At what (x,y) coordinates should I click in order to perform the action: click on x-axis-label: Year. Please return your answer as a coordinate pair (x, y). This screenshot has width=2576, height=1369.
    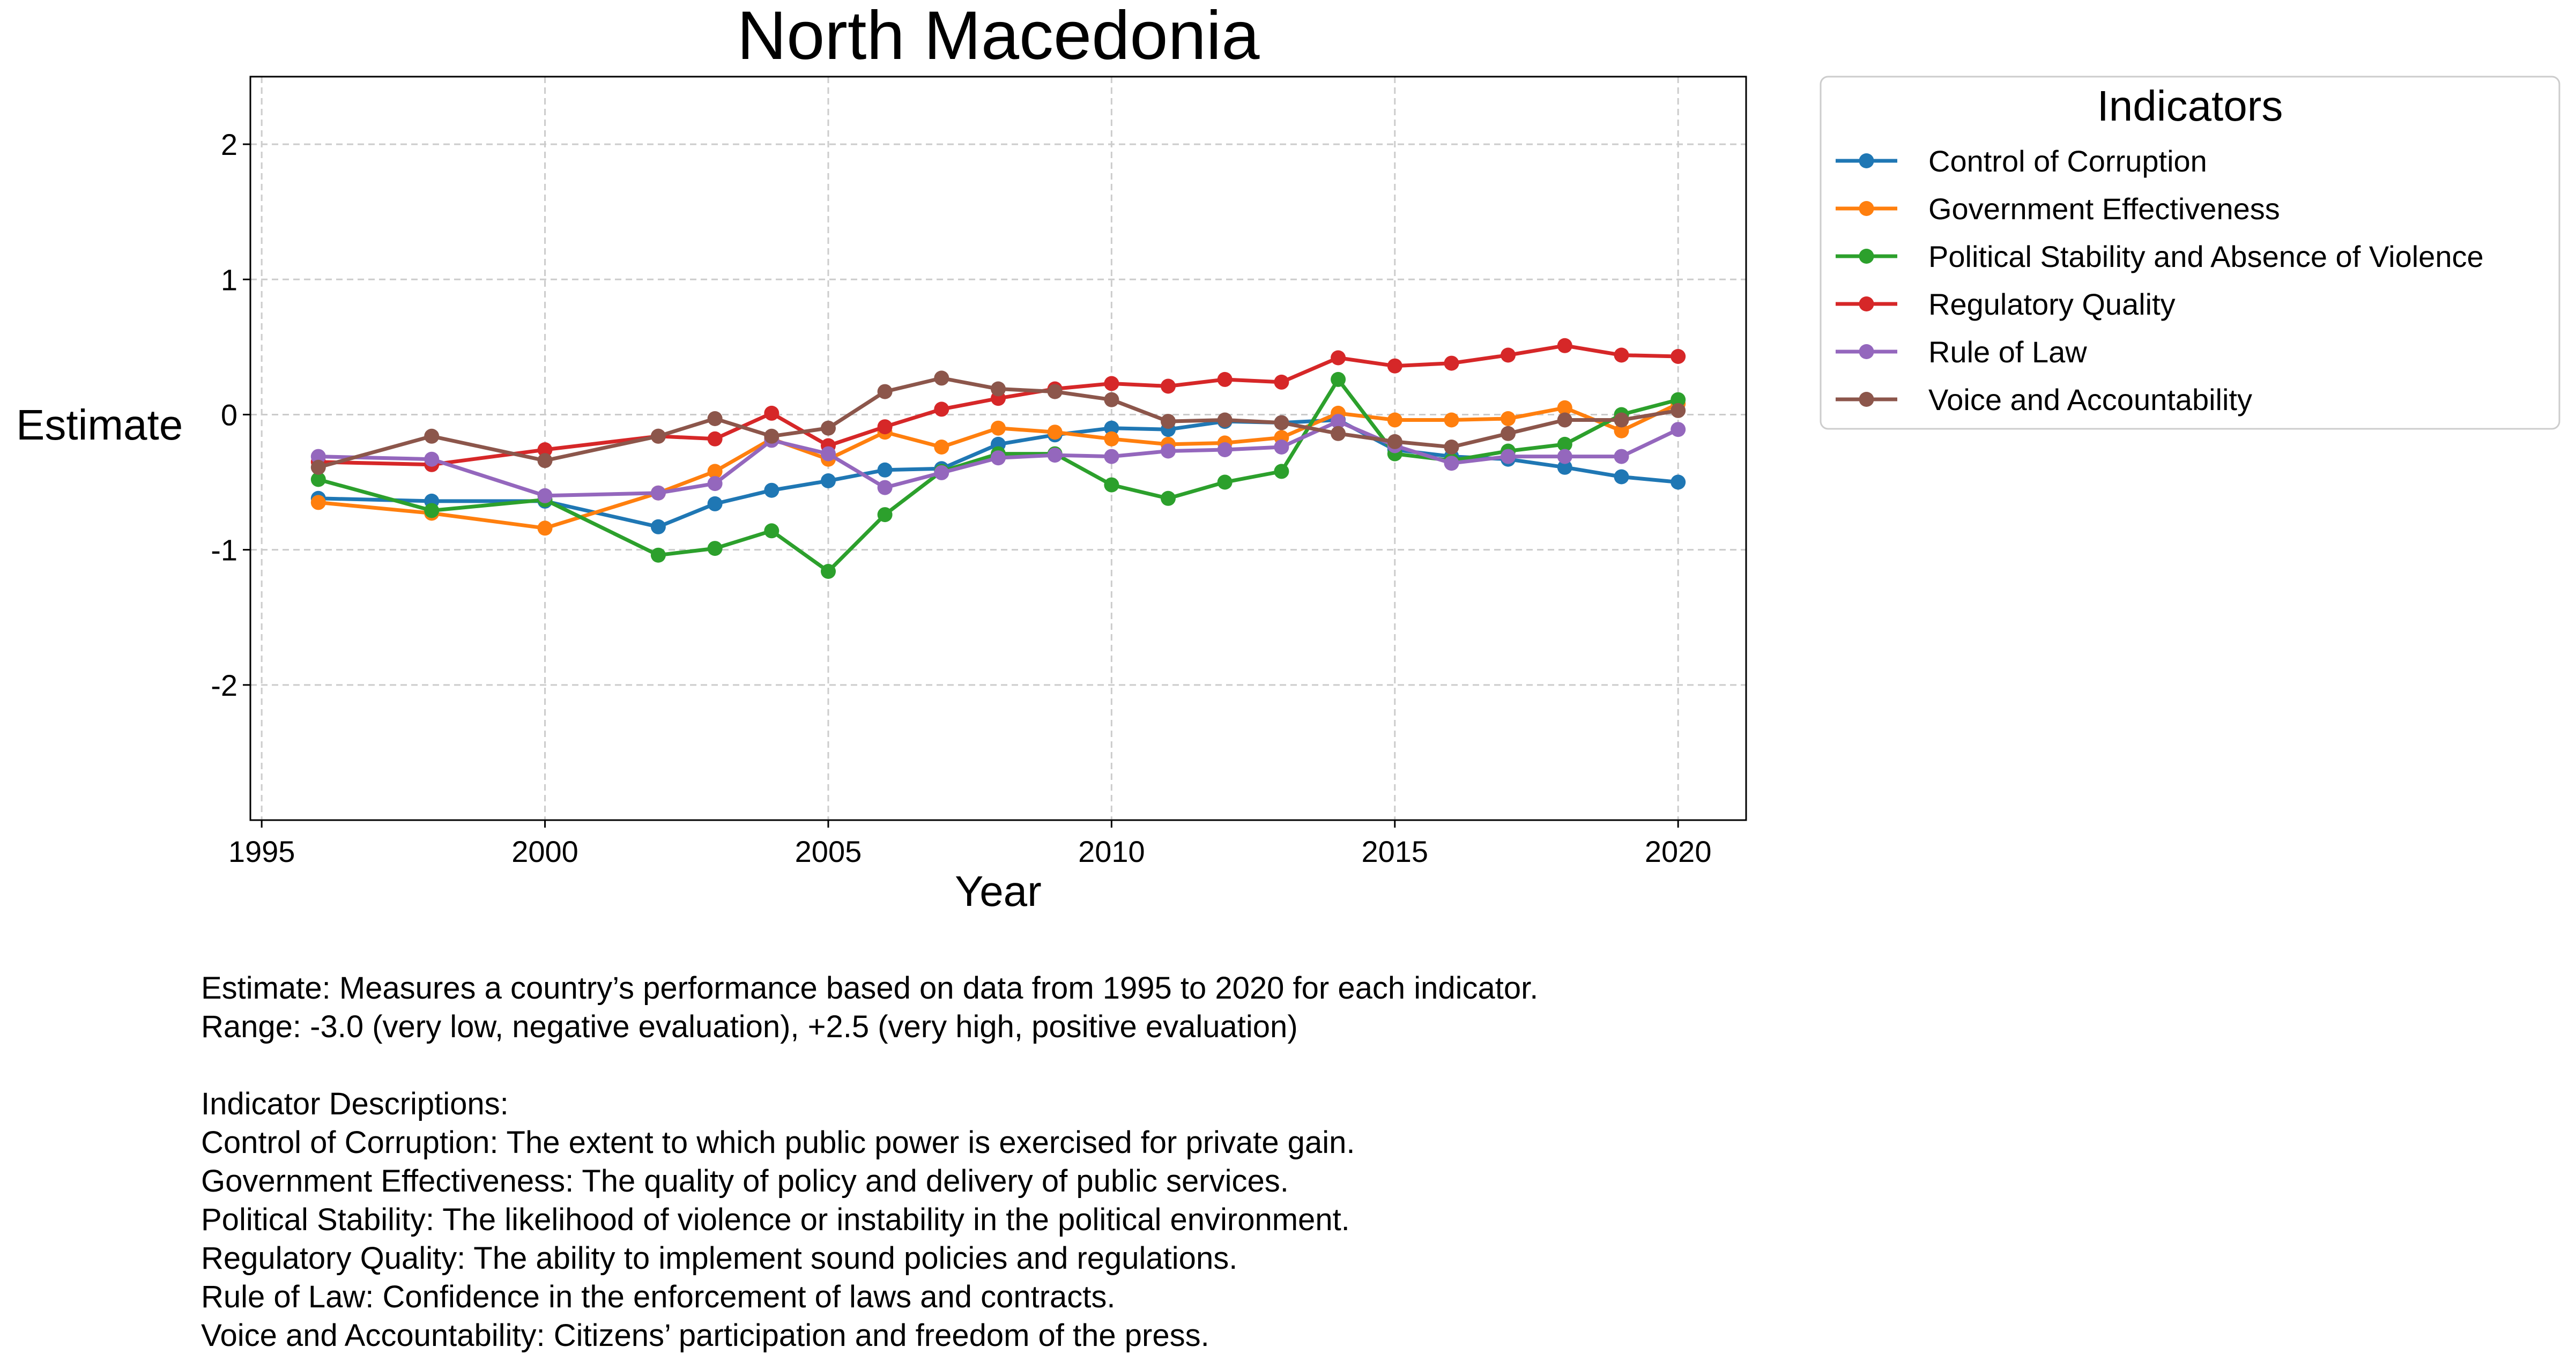
    Looking at the image, I should click on (999, 891).